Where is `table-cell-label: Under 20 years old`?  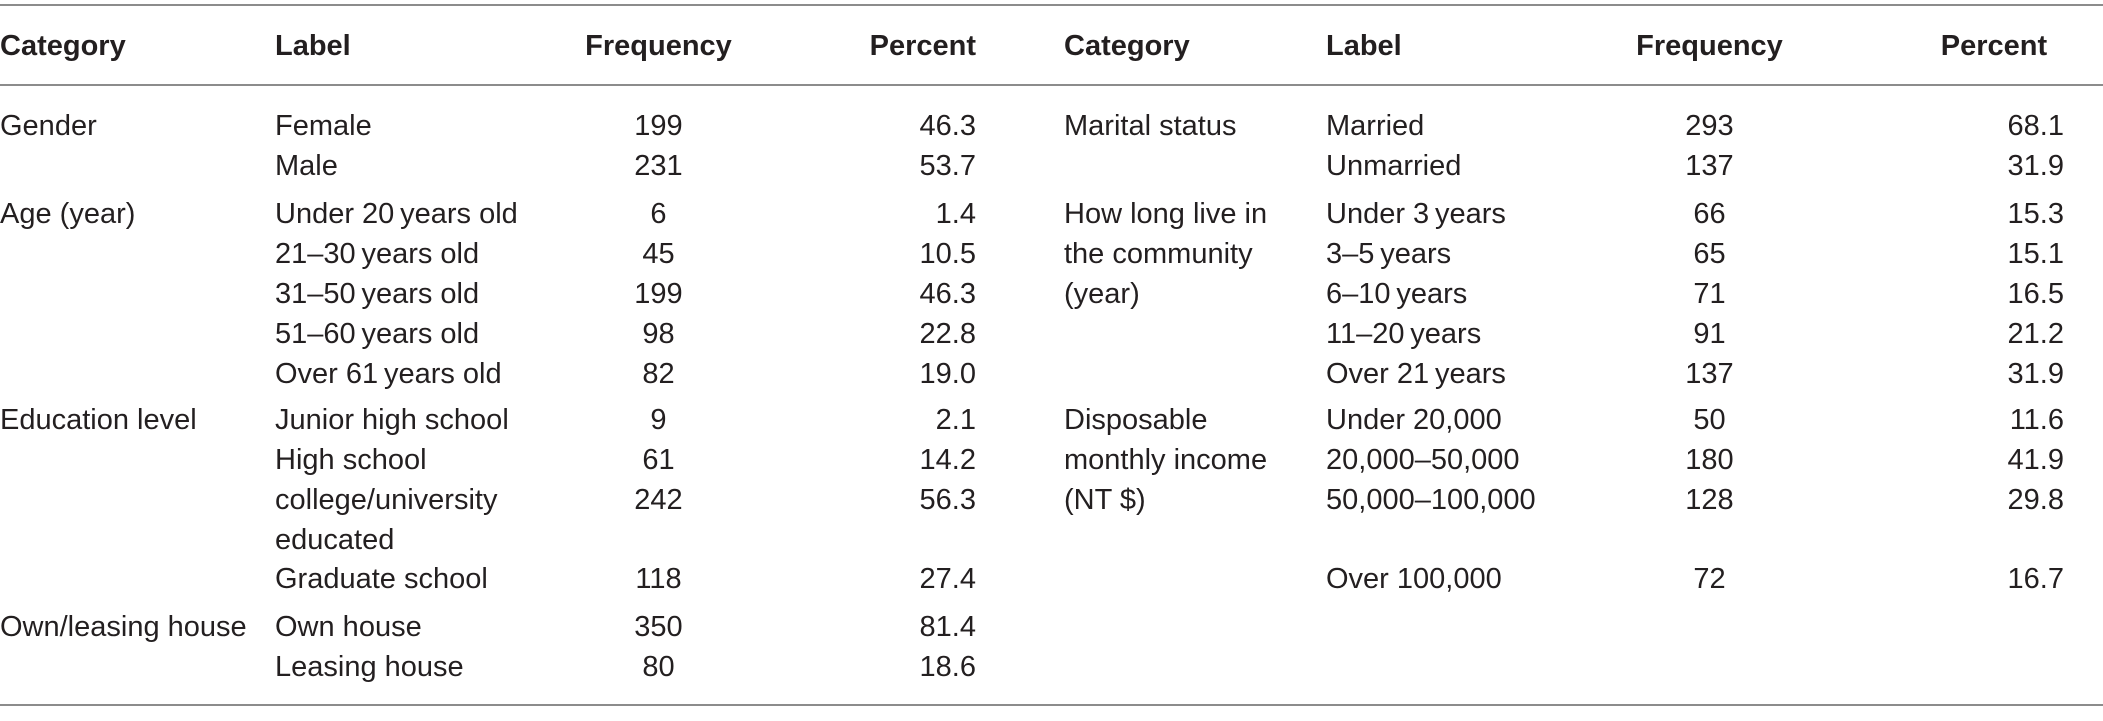 table-cell-label: Under 20 years old is located at coordinates (396, 214).